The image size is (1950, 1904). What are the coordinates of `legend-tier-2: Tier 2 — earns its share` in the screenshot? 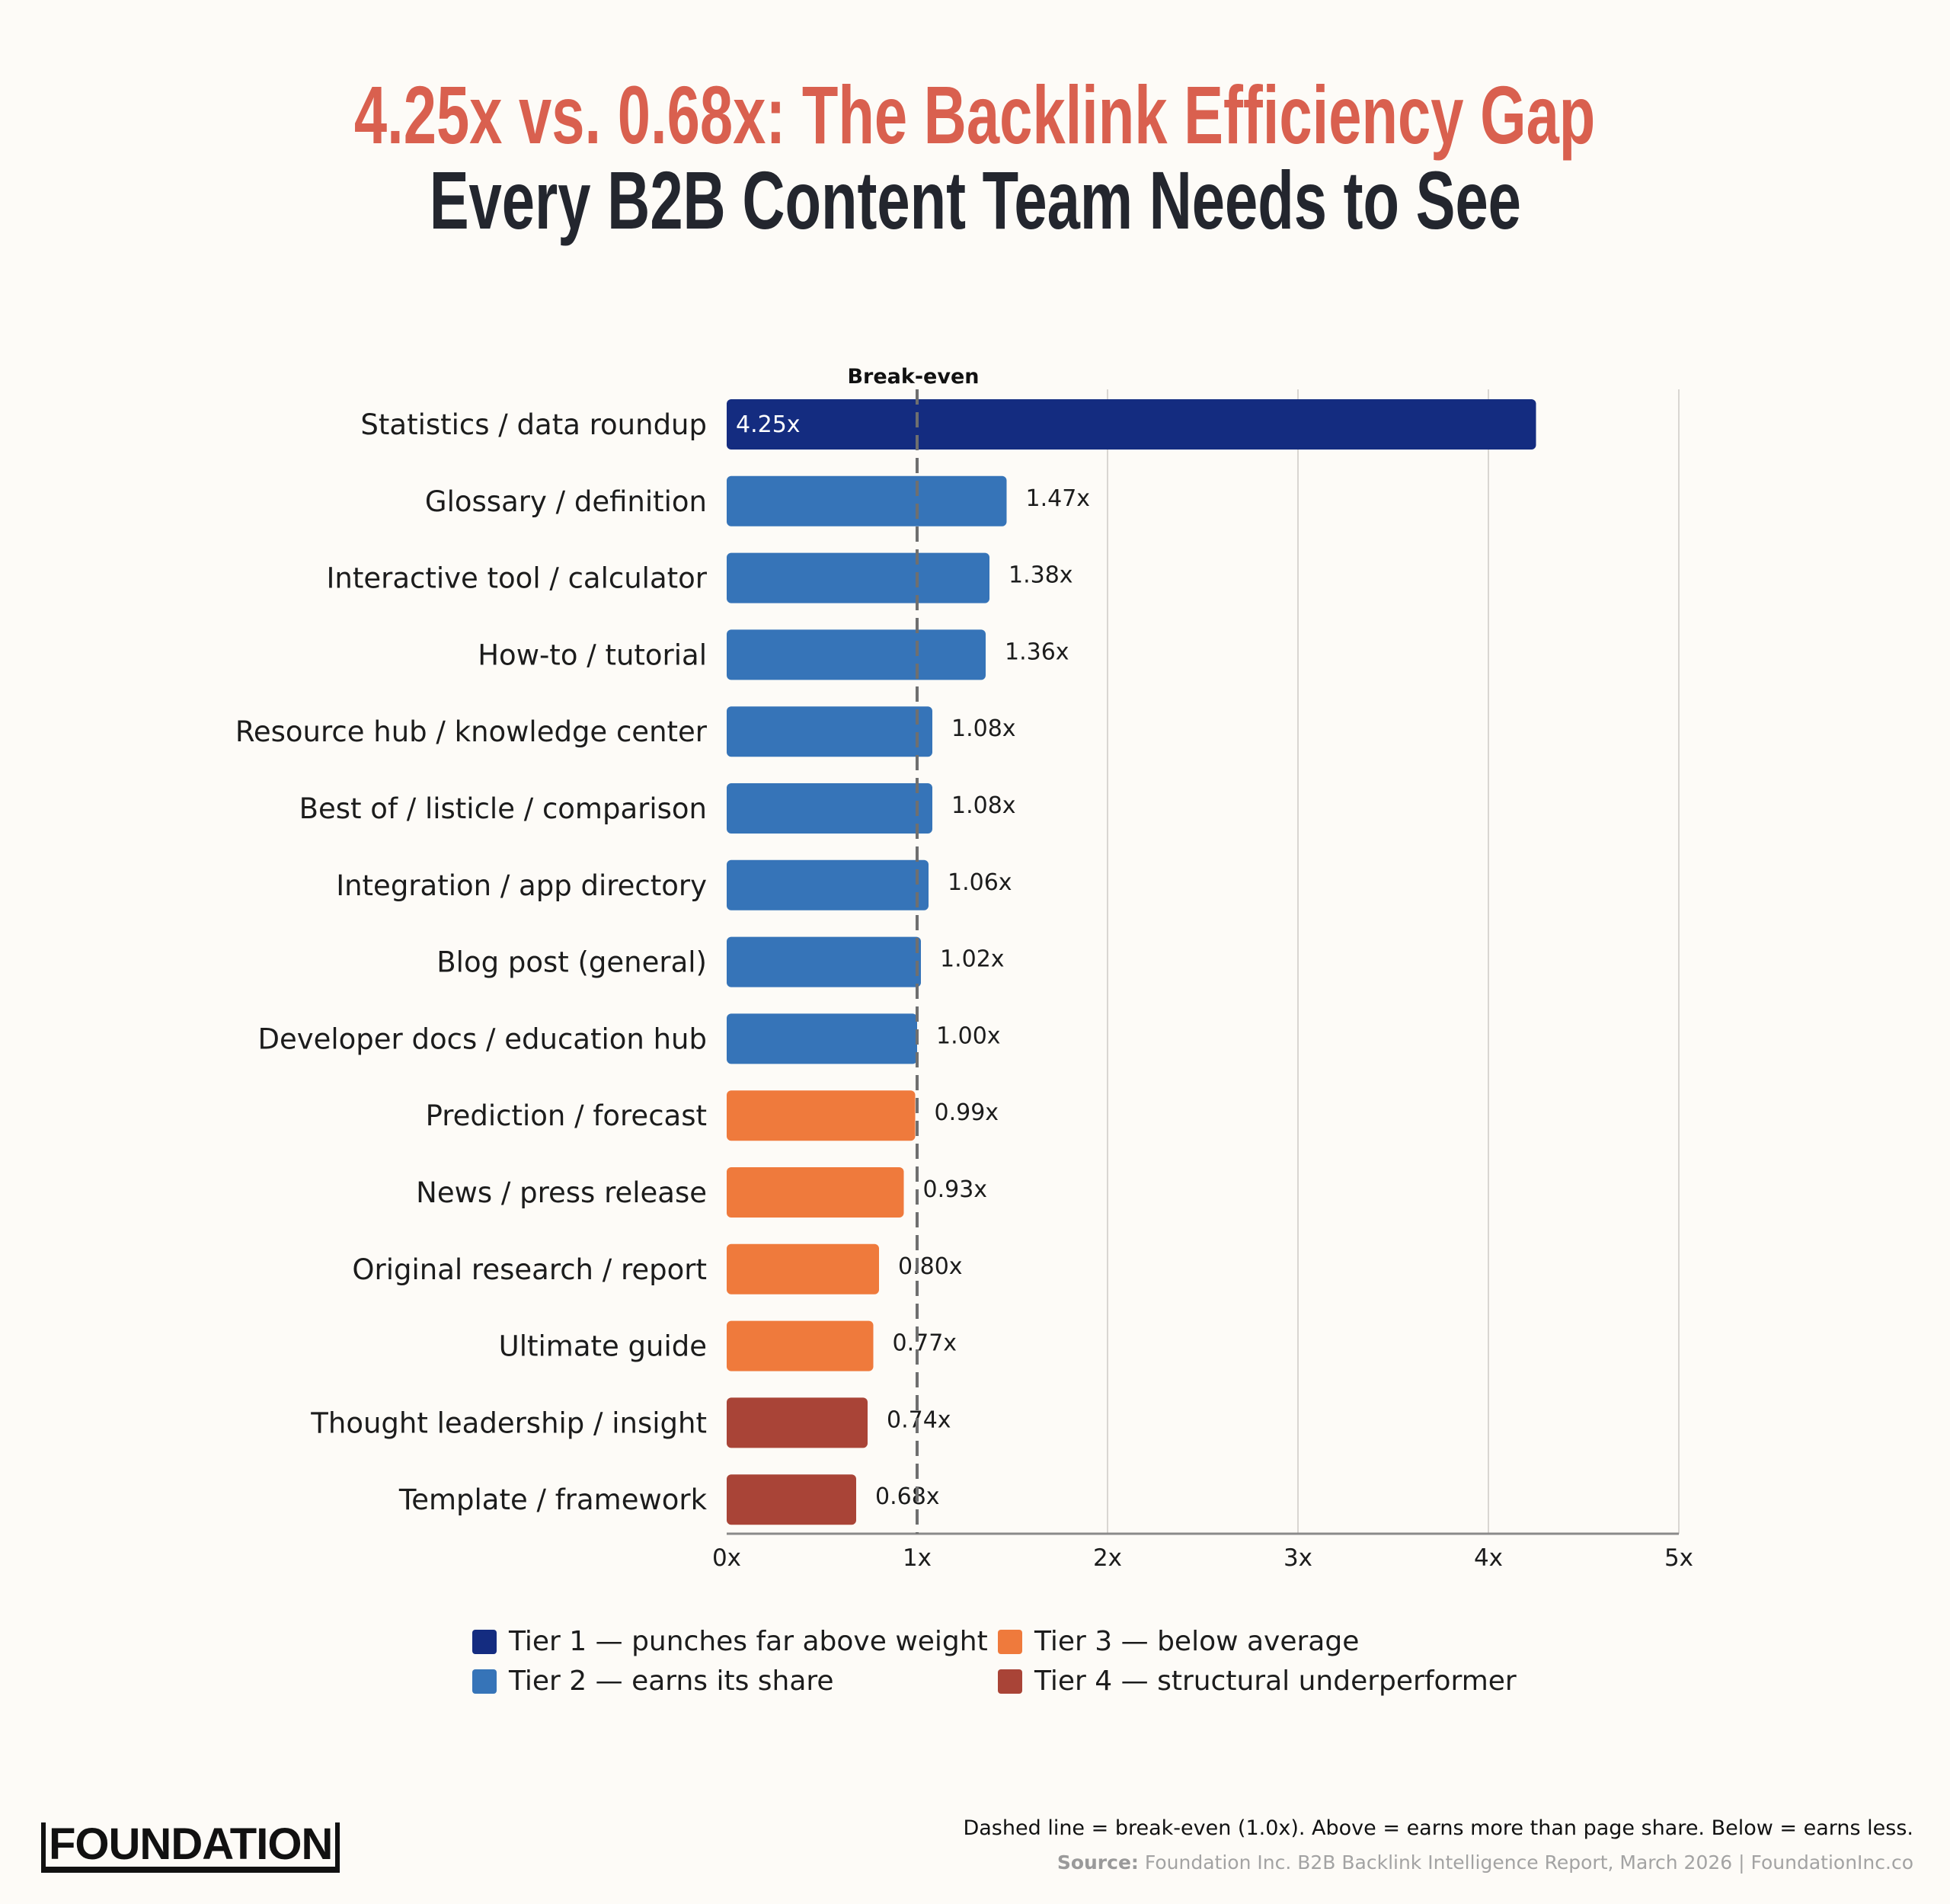 It's located at (653, 1681).